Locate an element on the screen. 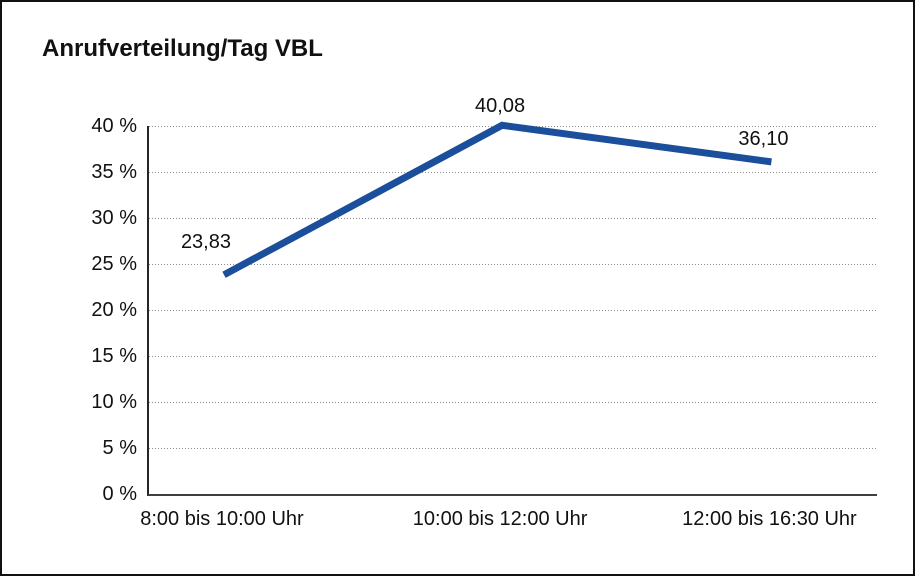 This screenshot has width=915, height=576. y-tick-label: 20 % is located at coordinates (114, 310).